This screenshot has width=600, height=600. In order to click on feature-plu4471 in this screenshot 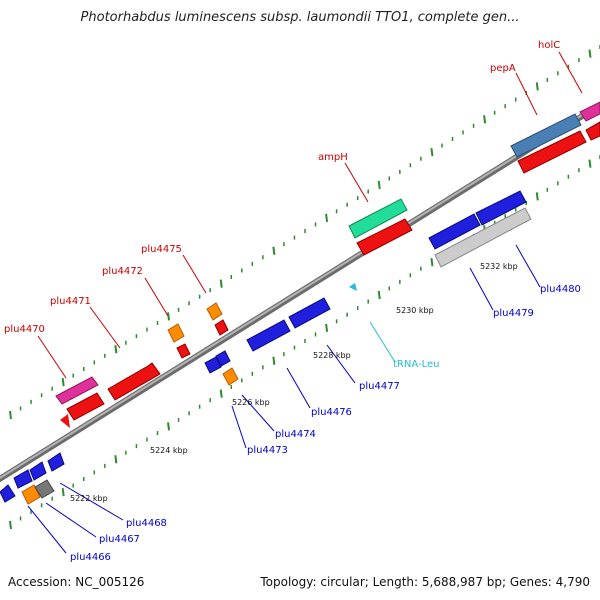, I will do `click(82, 410)`.